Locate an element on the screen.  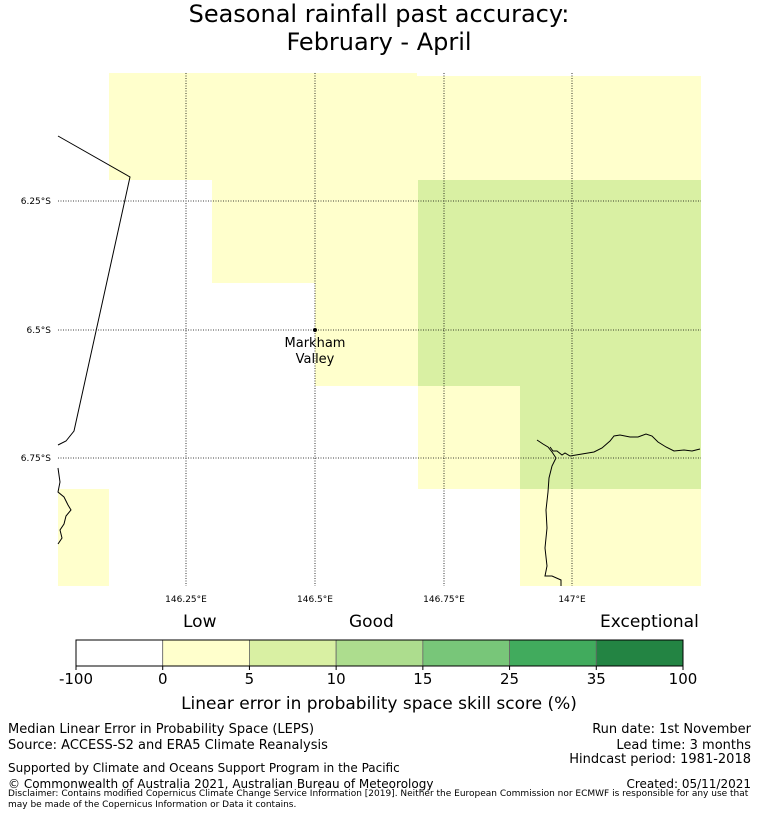
colorbar-tick-label: 15 is located at coordinates (422, 679).